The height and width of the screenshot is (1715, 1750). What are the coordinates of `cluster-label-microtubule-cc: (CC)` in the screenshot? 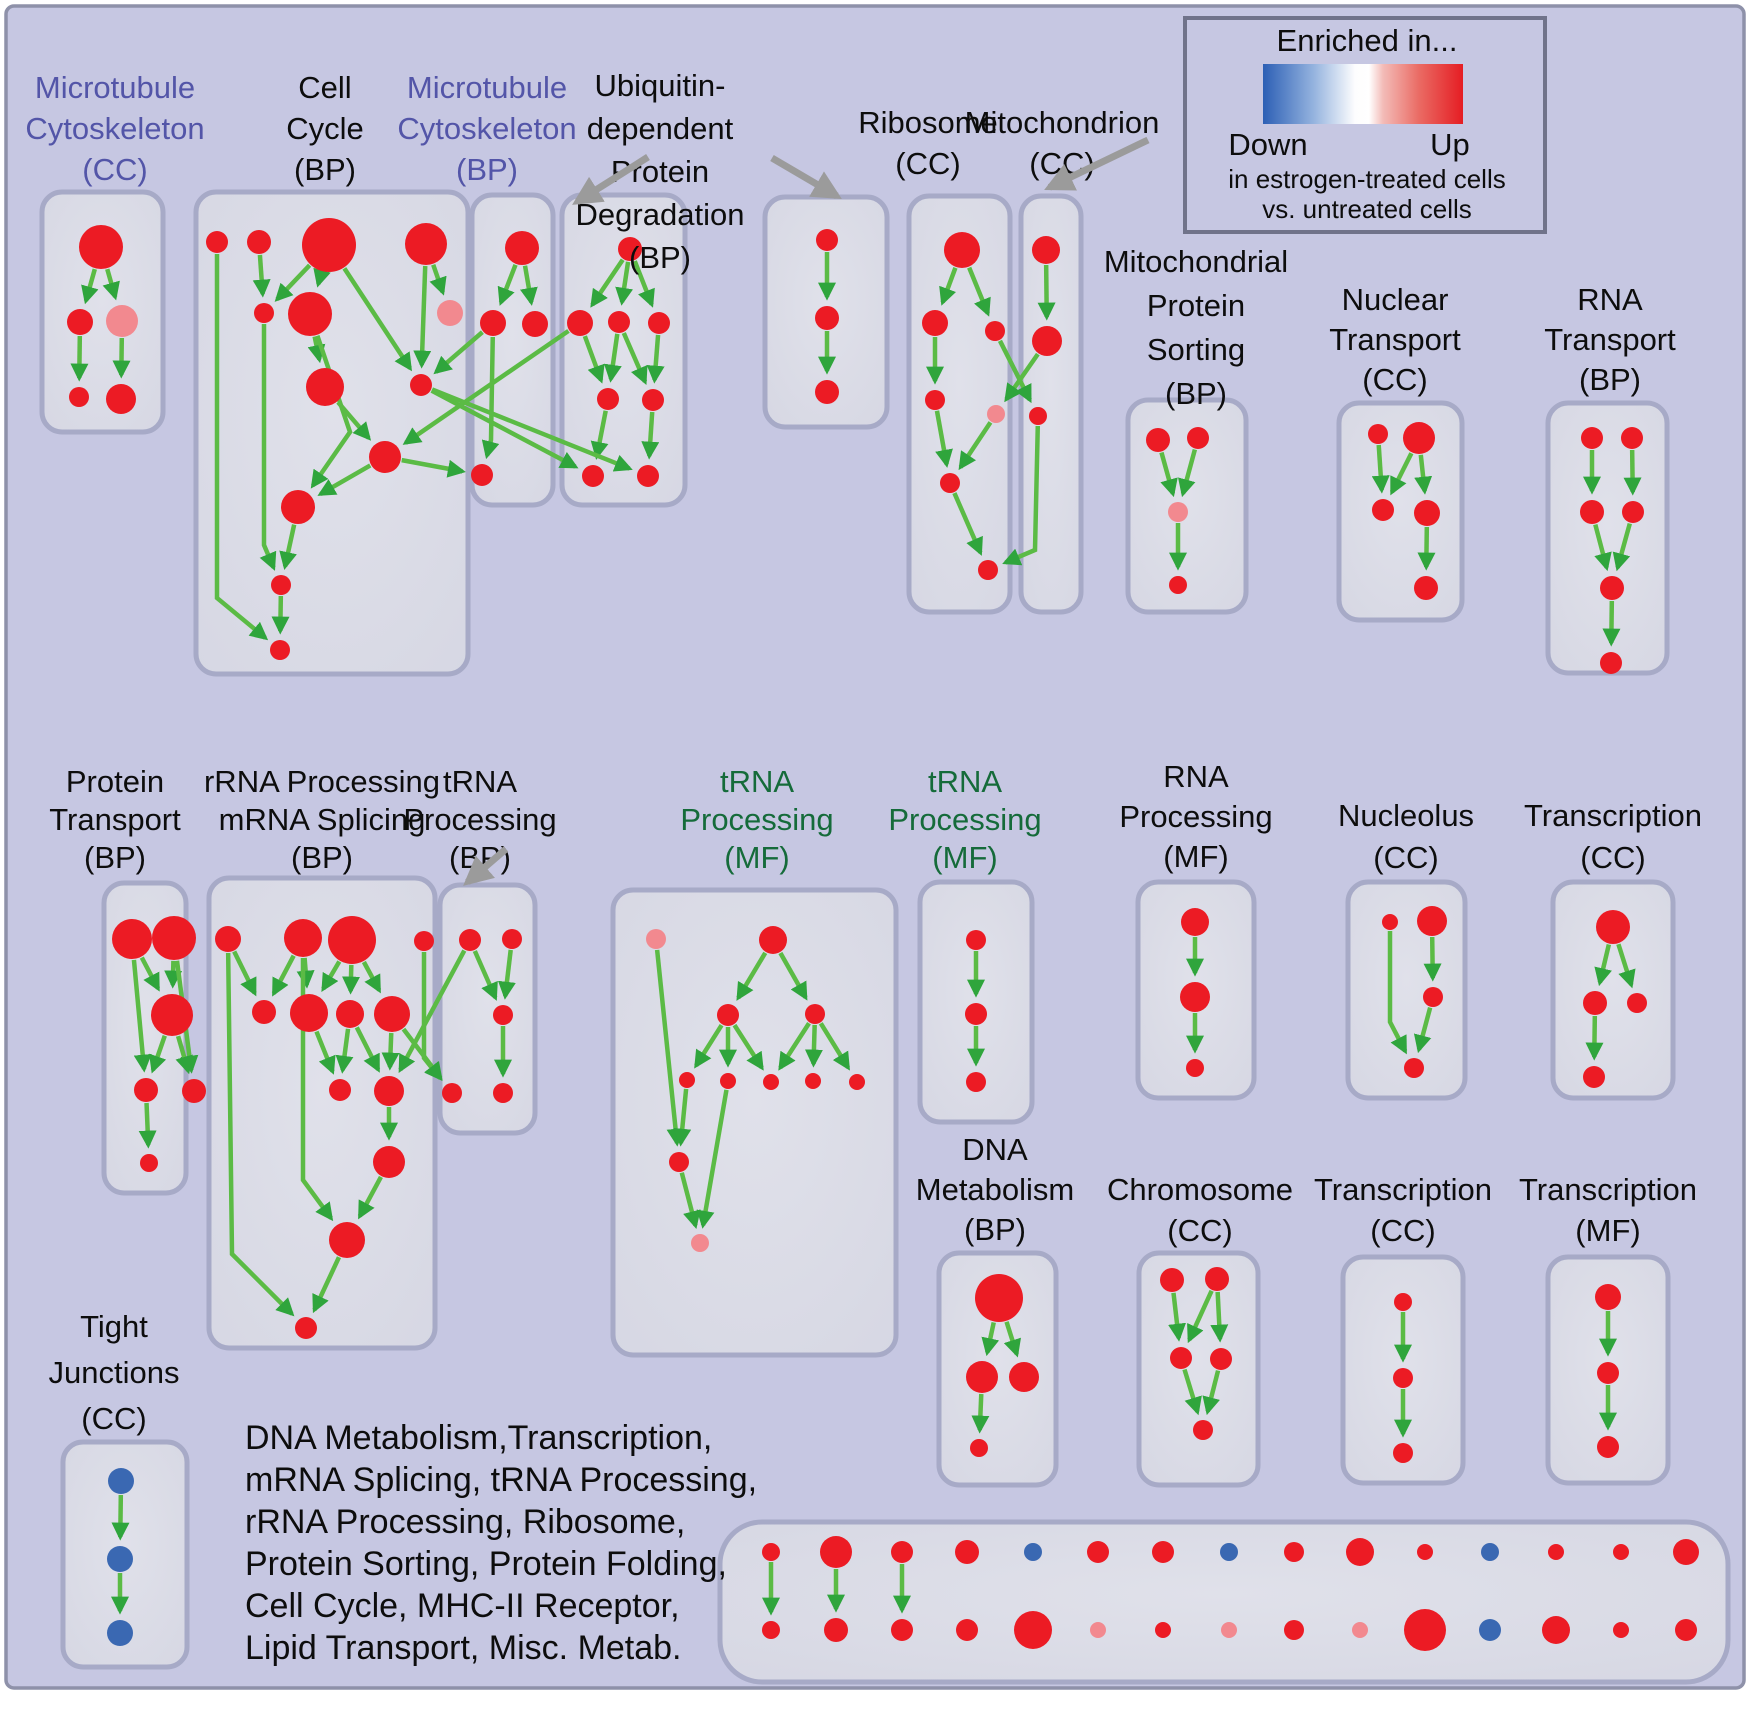 It's located at (114, 169).